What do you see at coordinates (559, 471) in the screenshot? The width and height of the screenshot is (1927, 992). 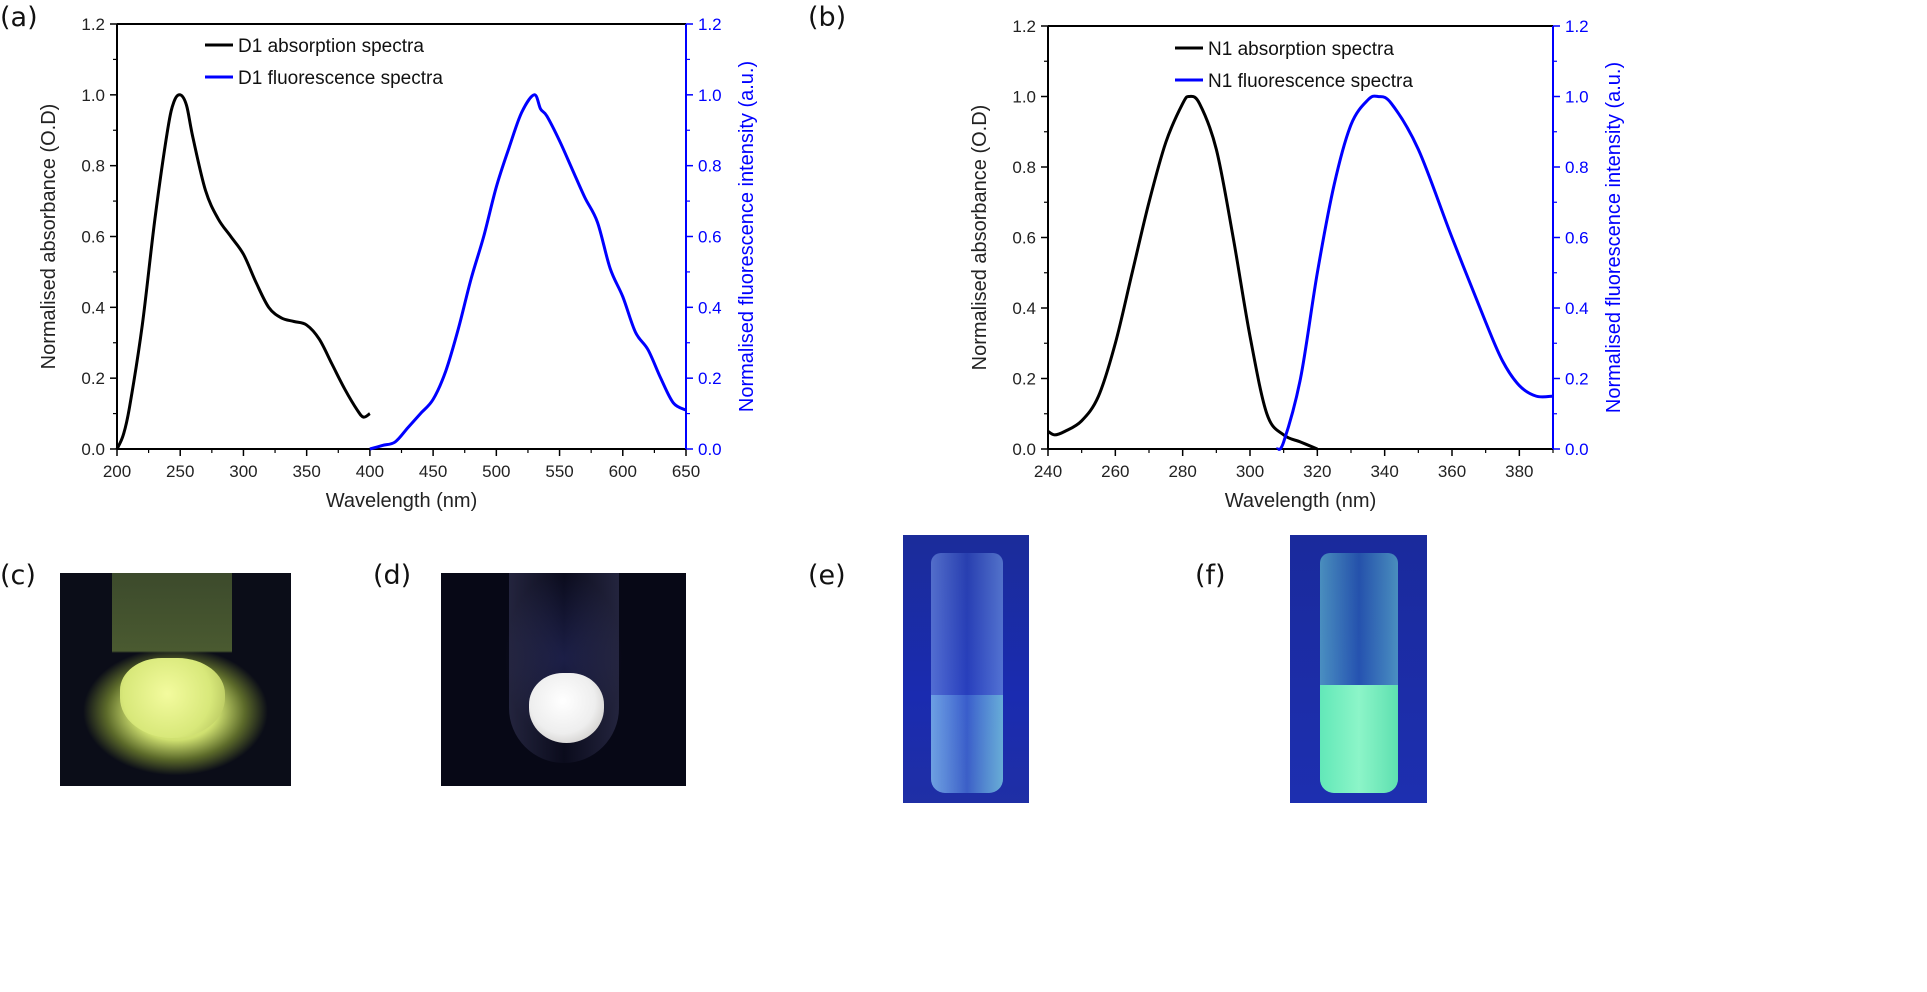 I see `chart-a-x-tick-label: 550` at bounding box center [559, 471].